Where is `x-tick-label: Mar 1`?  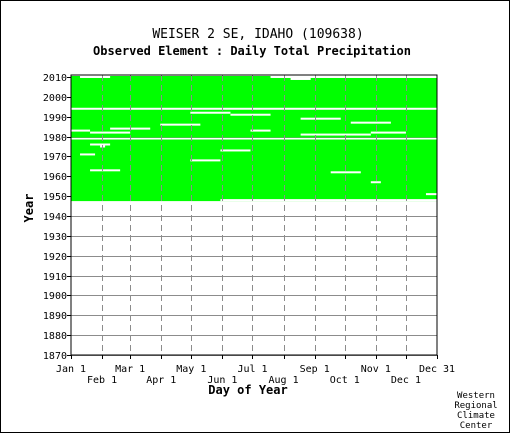 x-tick-label: Mar 1 is located at coordinates (130, 369).